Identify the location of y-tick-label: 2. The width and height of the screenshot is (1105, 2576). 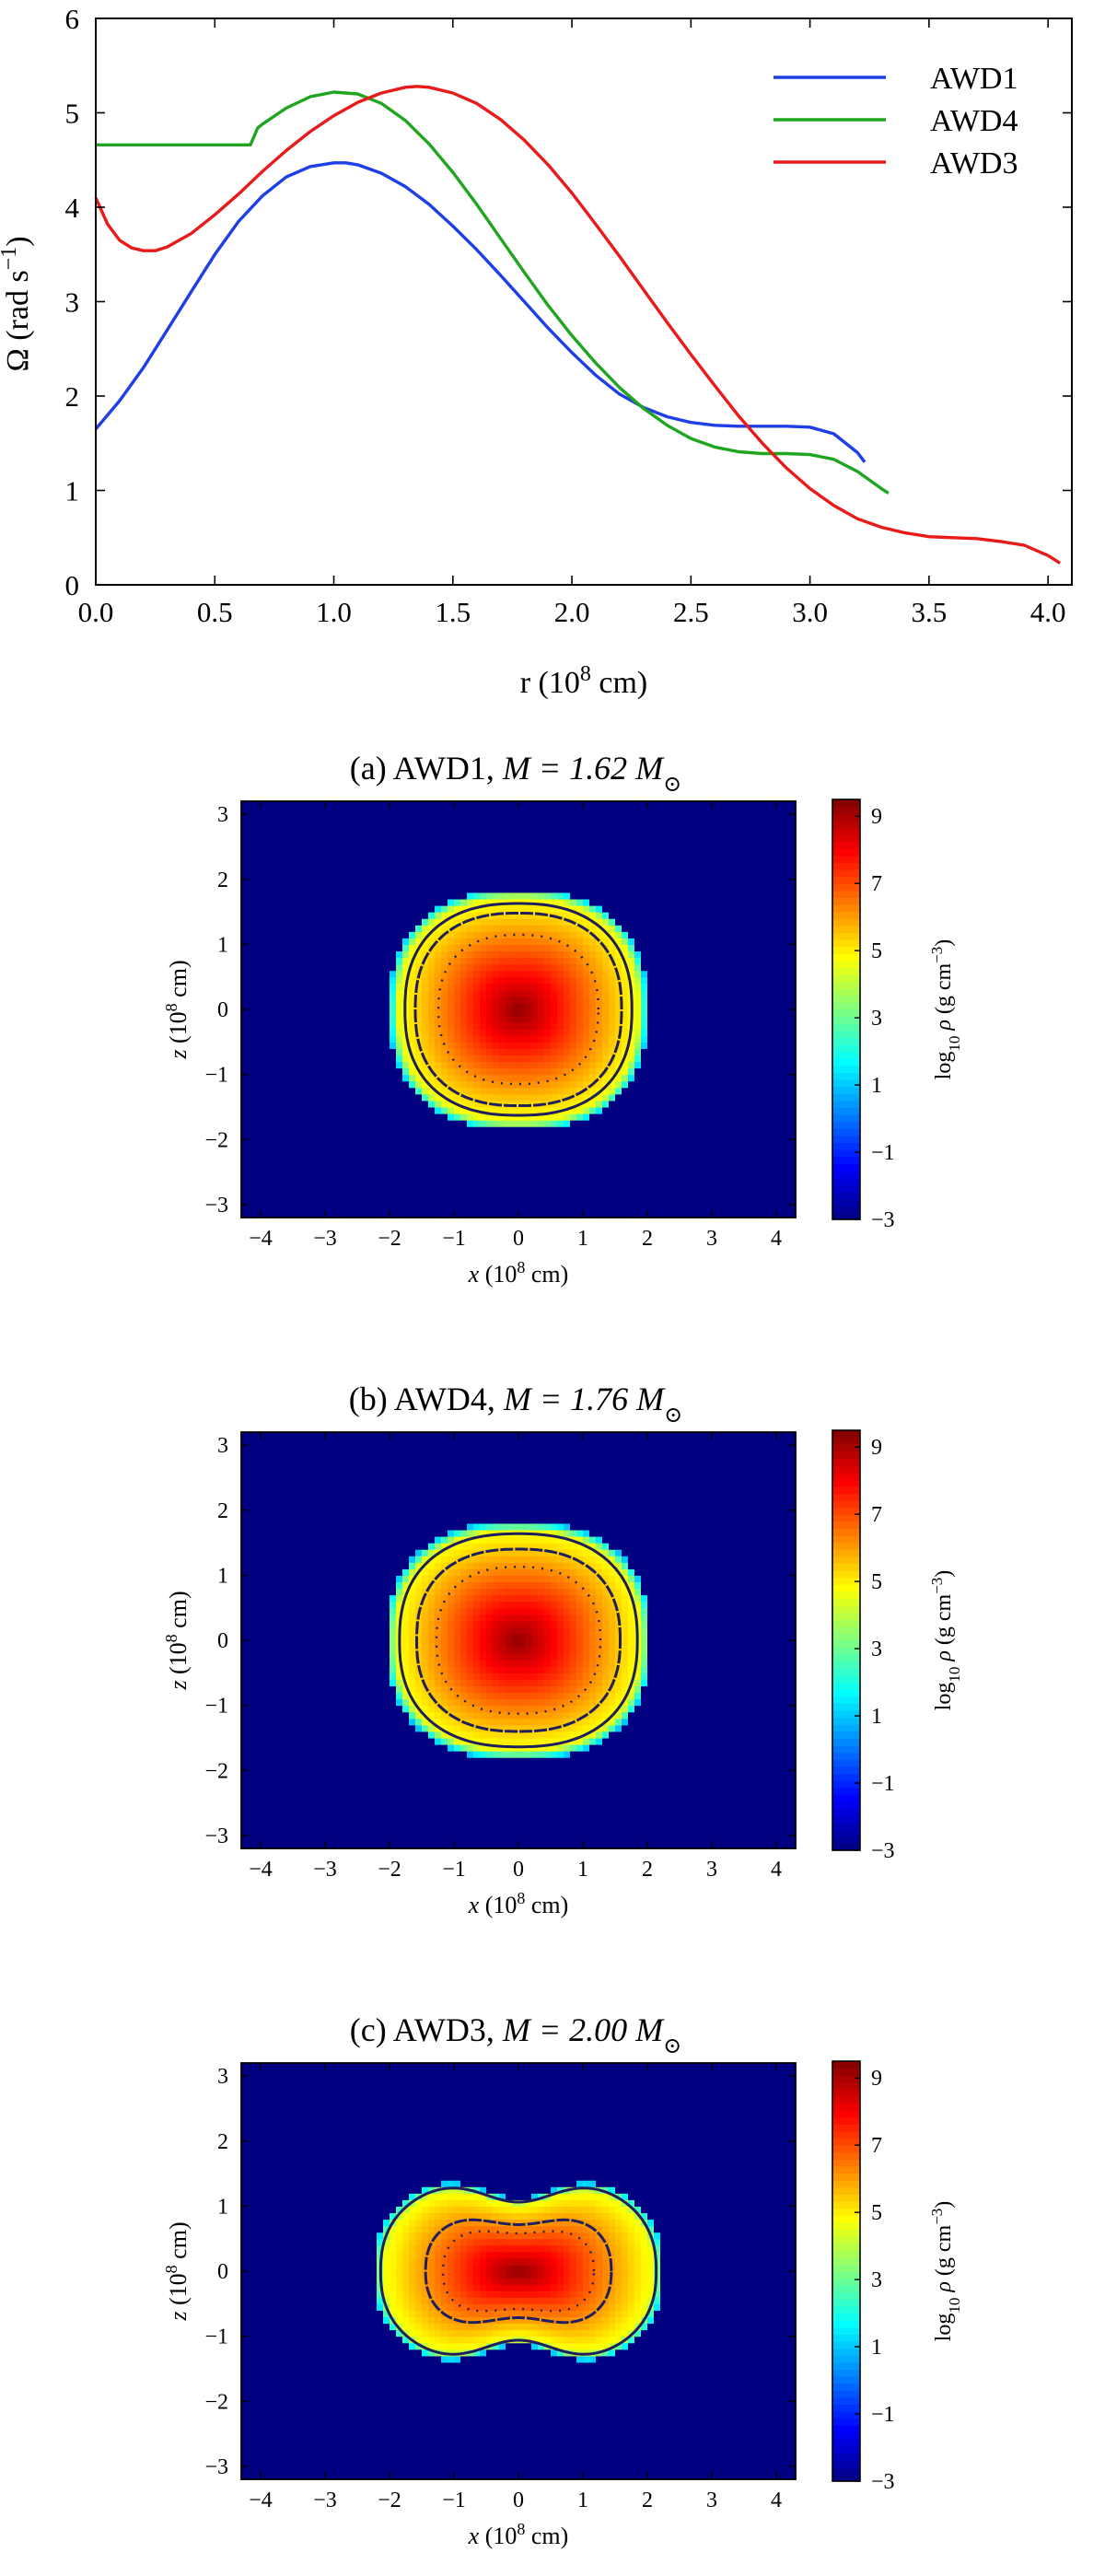
(72, 396).